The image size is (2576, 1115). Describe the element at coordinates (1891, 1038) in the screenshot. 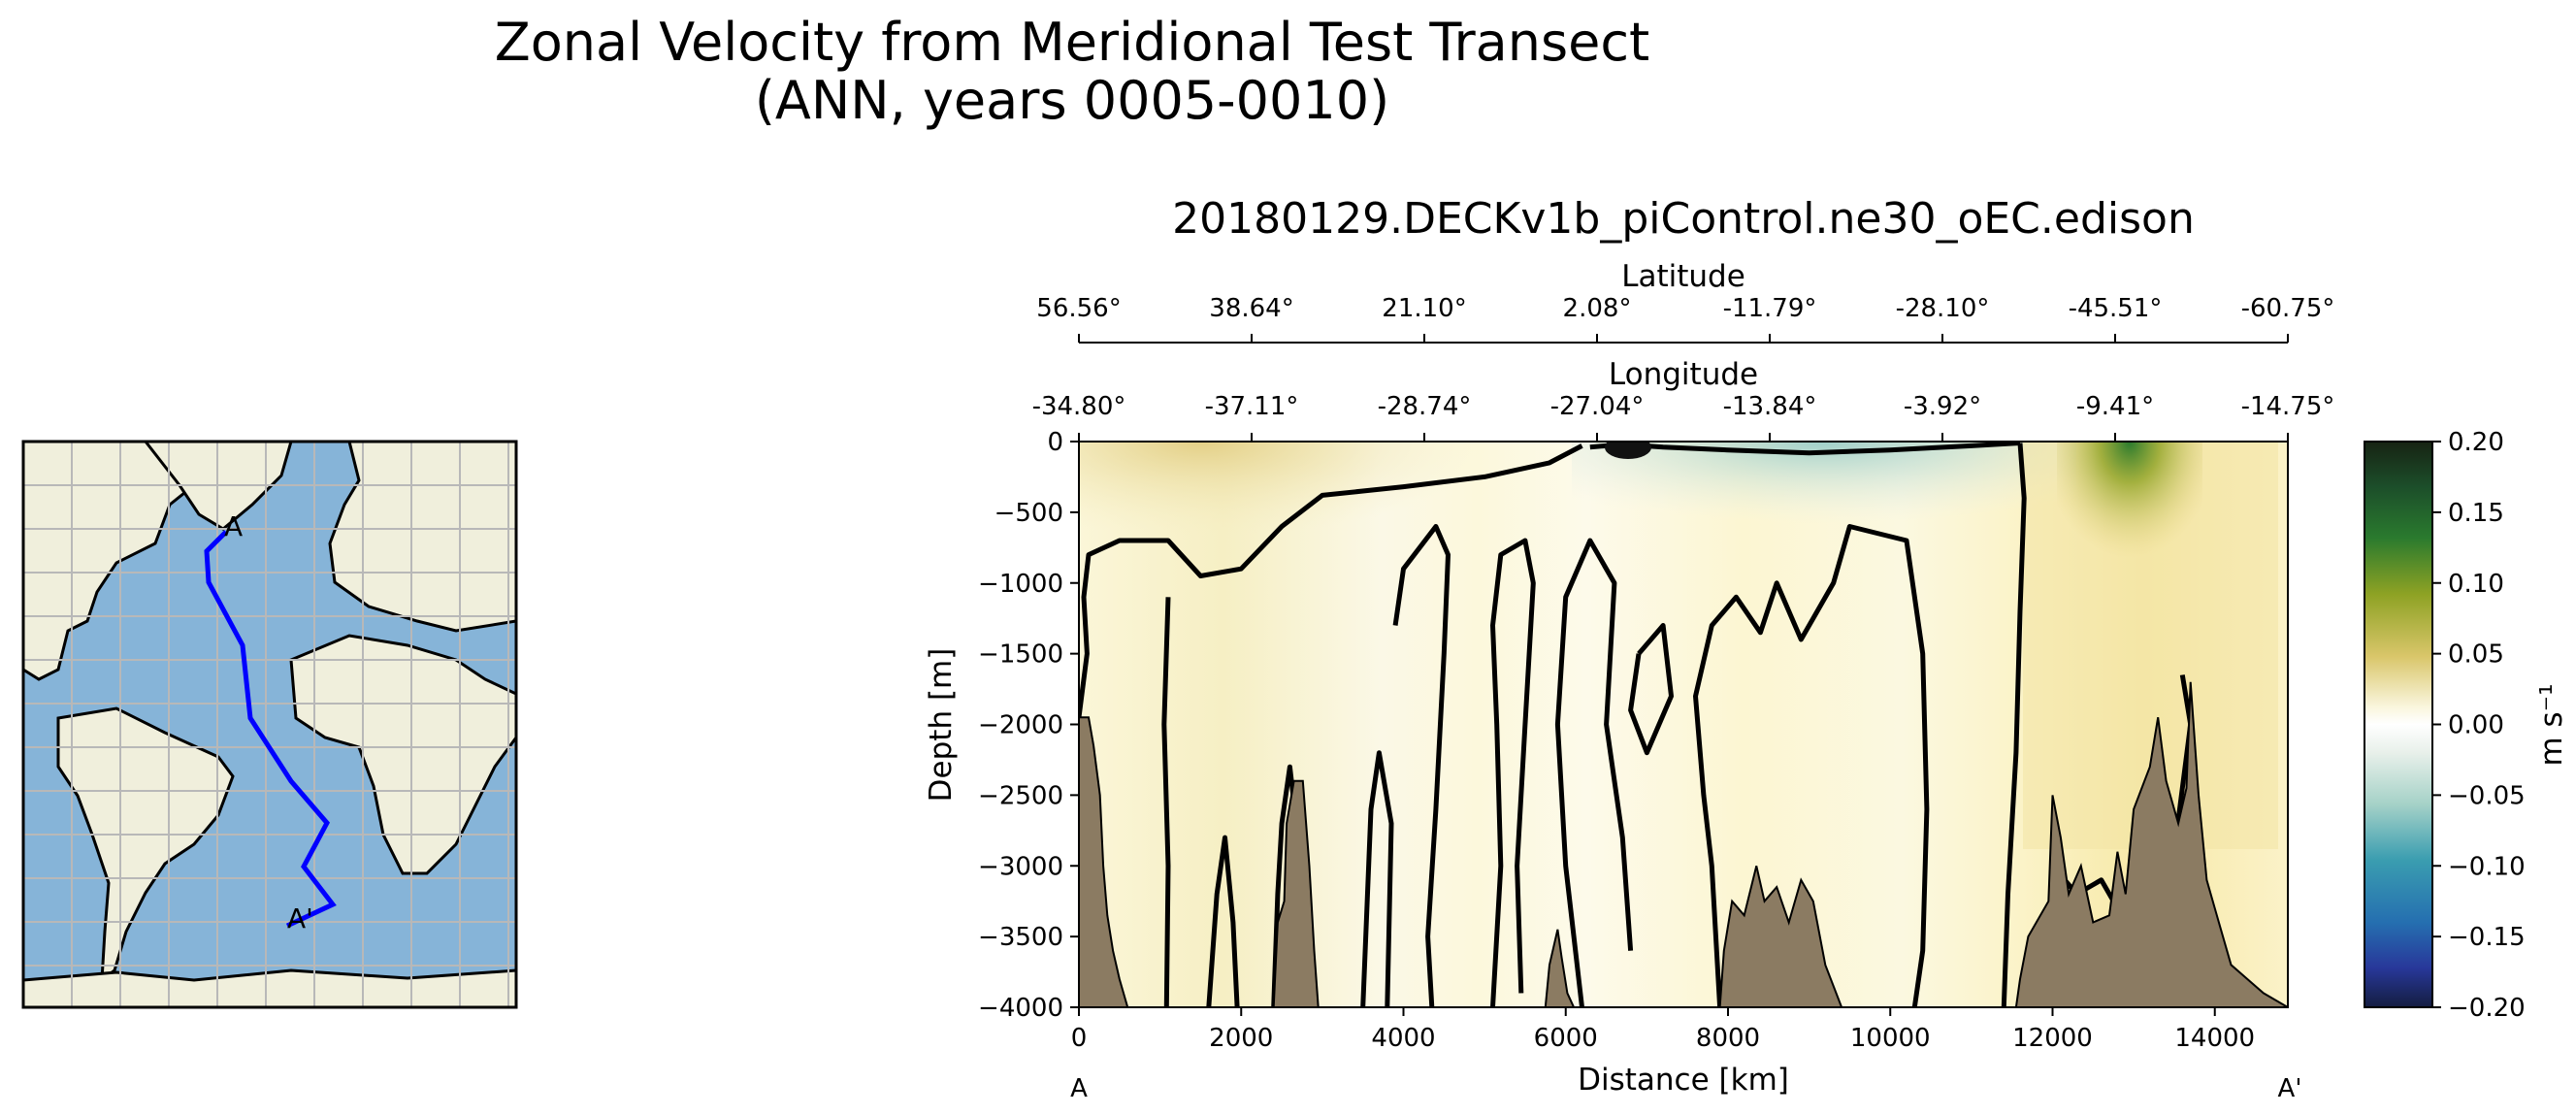

I see `x-tick-label: 10000` at that location.